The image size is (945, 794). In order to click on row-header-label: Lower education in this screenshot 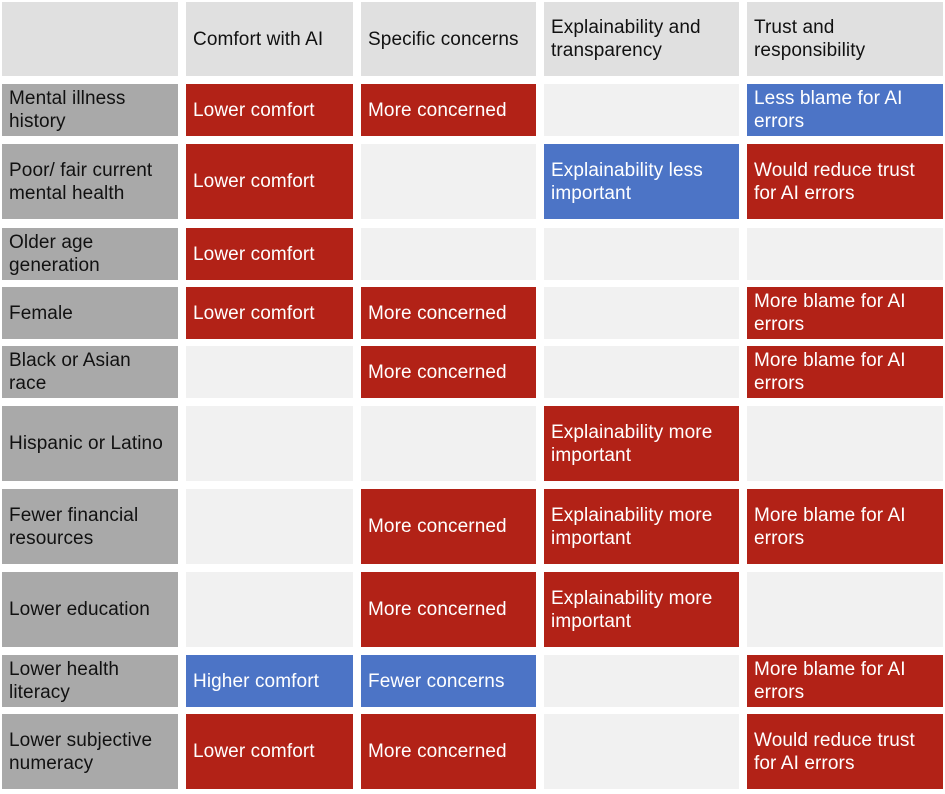, I will do `click(79, 609)`.